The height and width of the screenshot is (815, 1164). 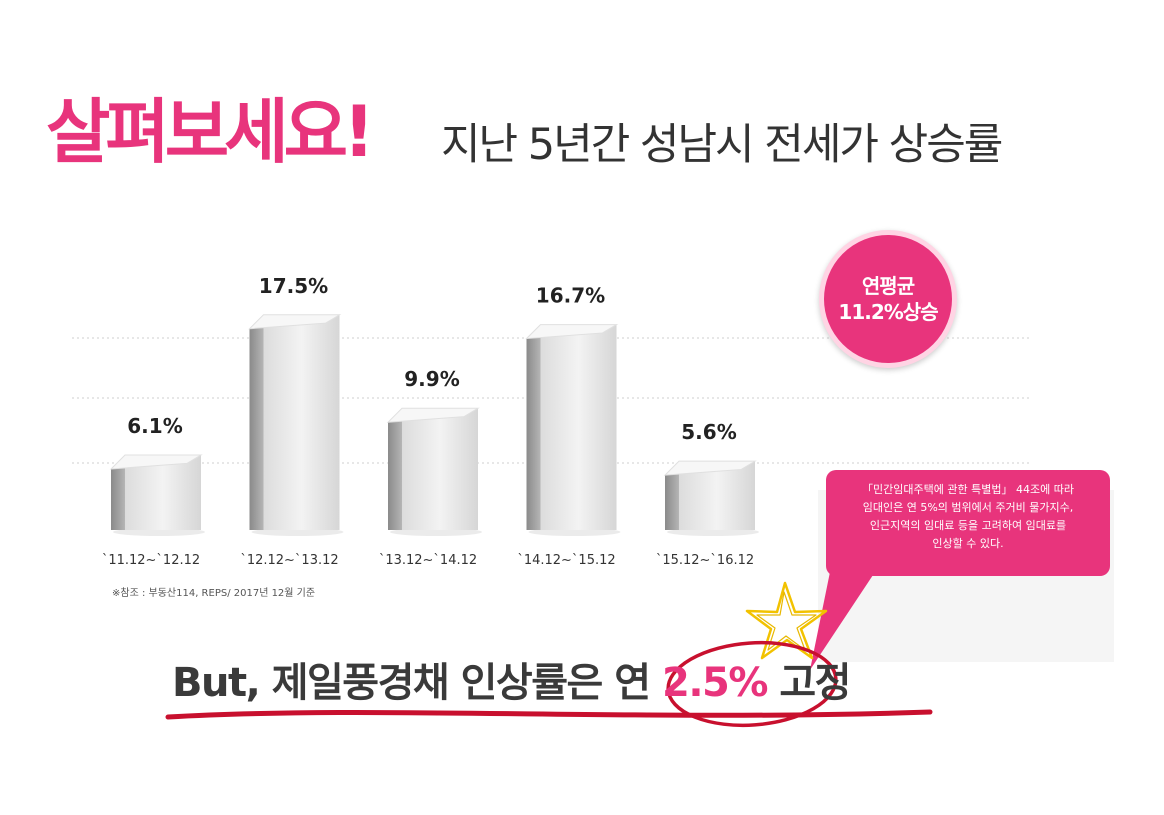 I want to click on data-label: 9.9%, so click(x=431, y=379).